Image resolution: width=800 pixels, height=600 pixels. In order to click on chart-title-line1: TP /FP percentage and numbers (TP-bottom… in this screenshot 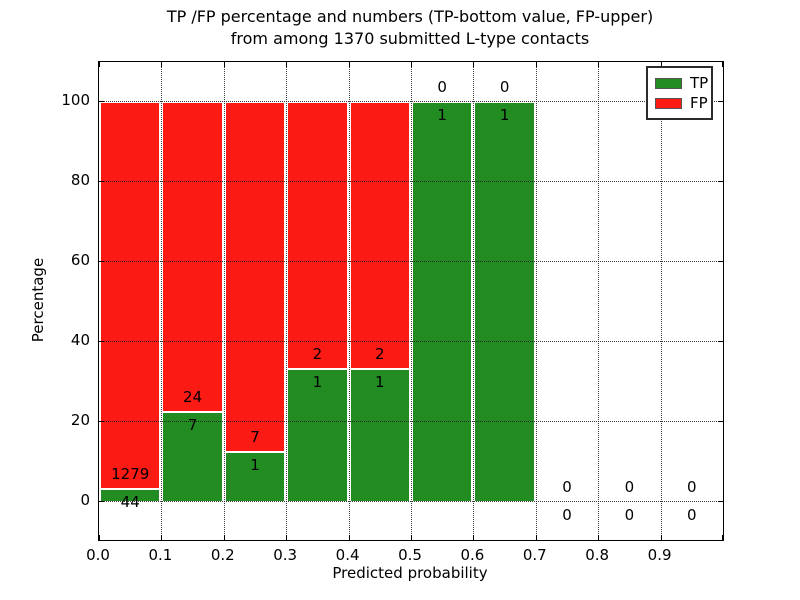, I will do `click(410, 16)`.